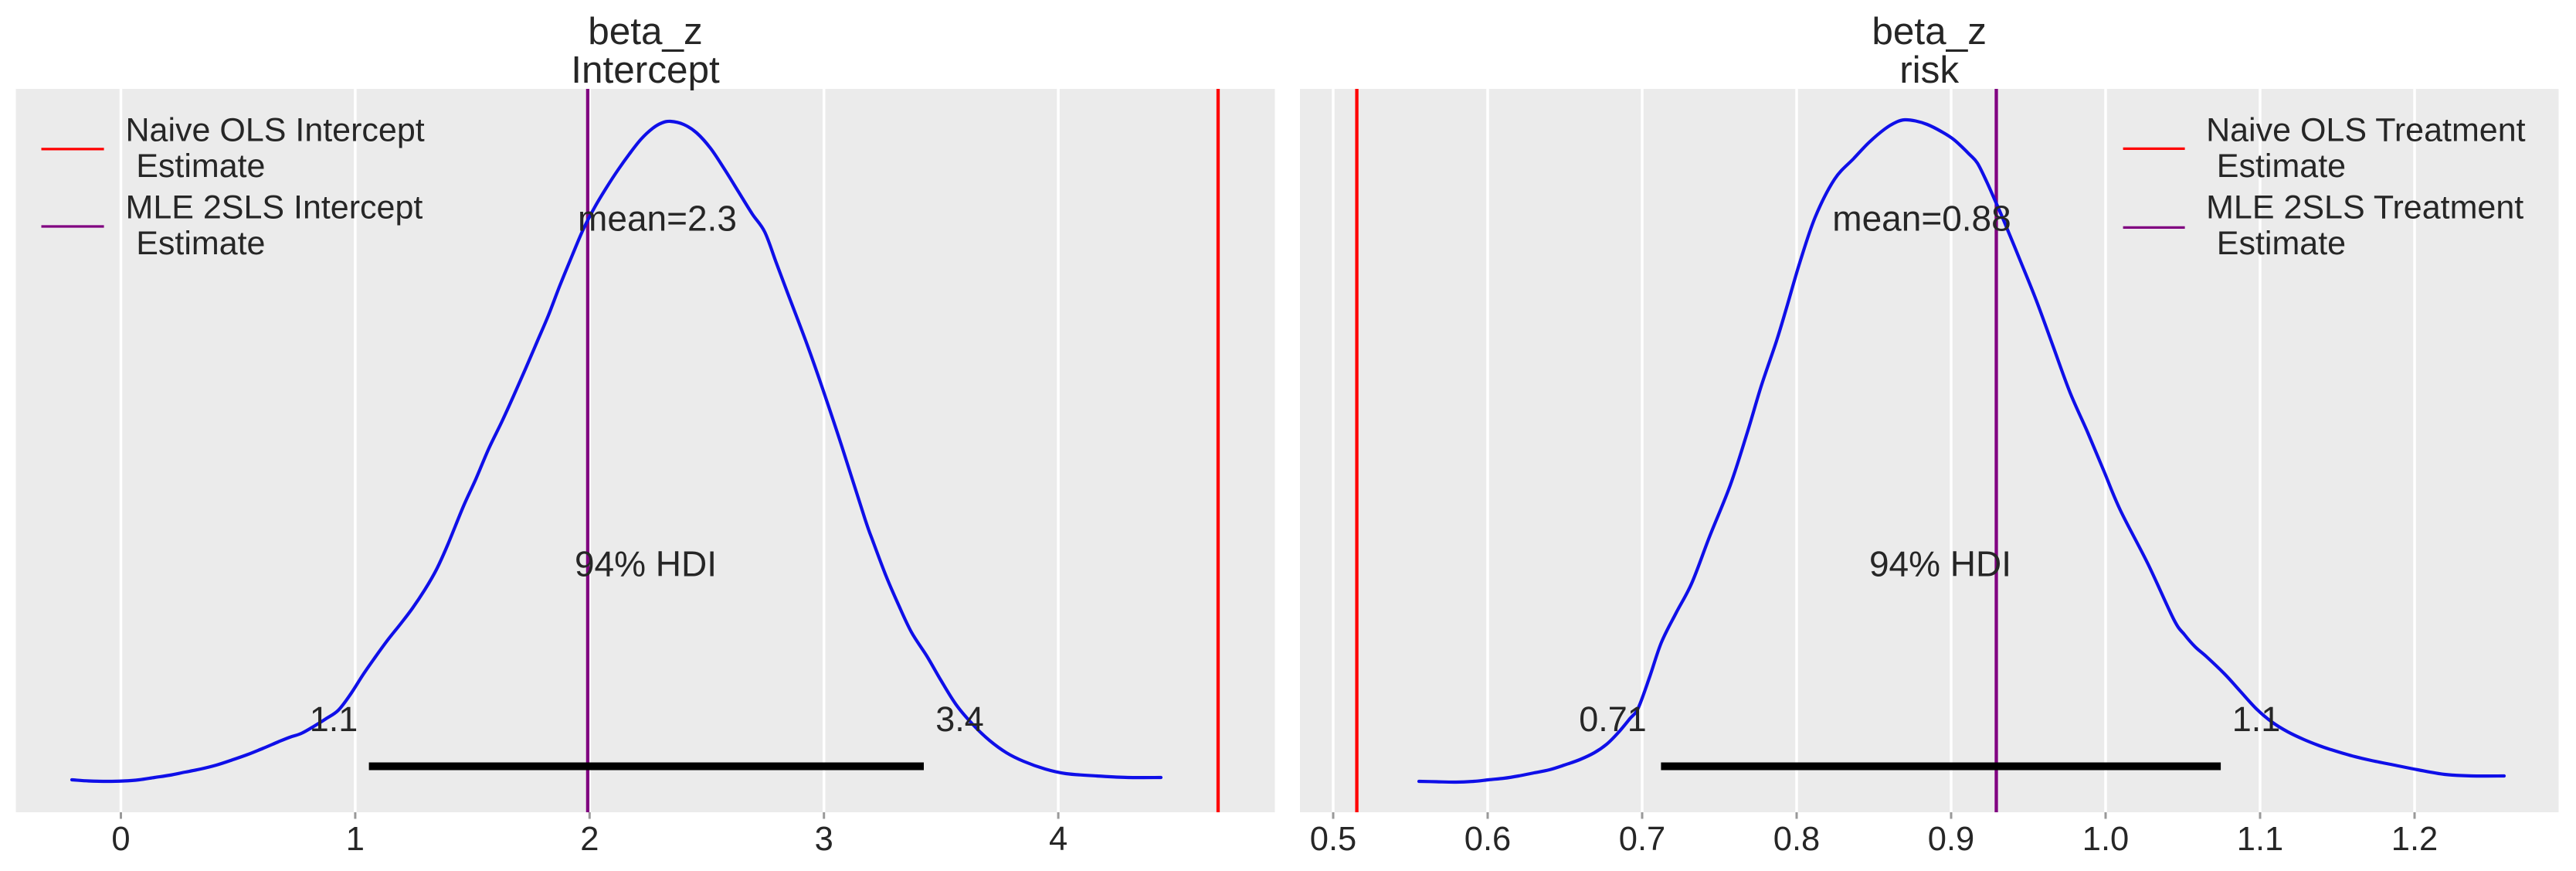 The image size is (2576, 871). What do you see at coordinates (658, 219) in the screenshot?
I see `svg-text: mean=2.3` at bounding box center [658, 219].